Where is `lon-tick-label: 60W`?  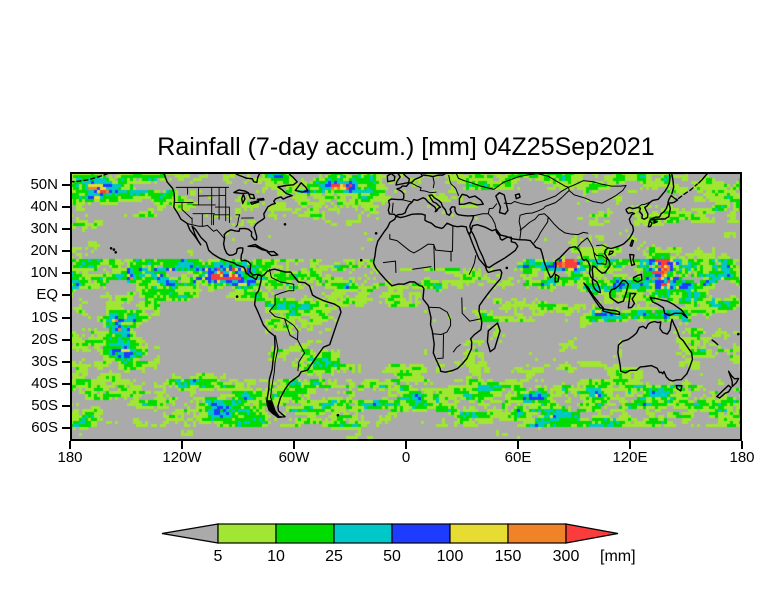 lon-tick-label: 60W is located at coordinates (294, 457).